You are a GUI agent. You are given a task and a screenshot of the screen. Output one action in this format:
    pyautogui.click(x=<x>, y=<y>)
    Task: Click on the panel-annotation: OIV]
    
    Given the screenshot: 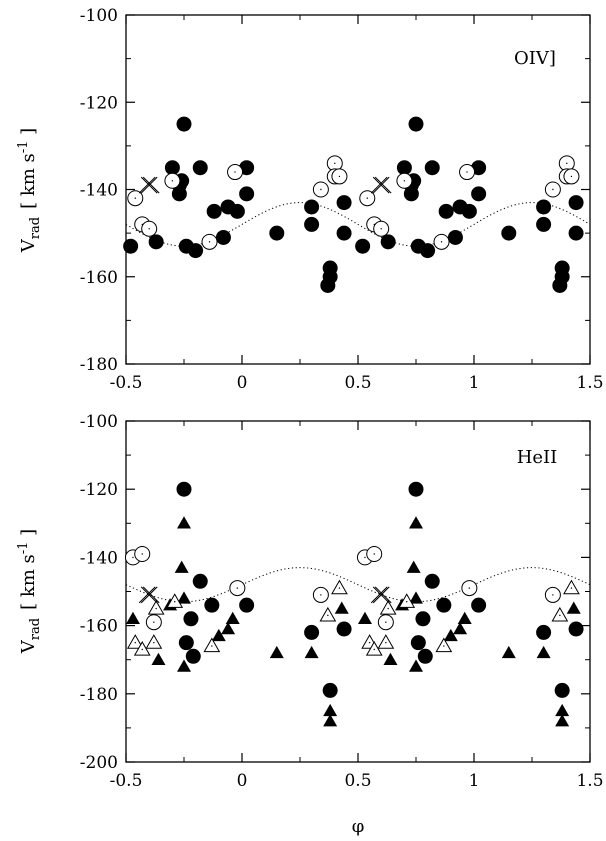 What is the action you would take?
    pyautogui.click(x=535, y=58)
    